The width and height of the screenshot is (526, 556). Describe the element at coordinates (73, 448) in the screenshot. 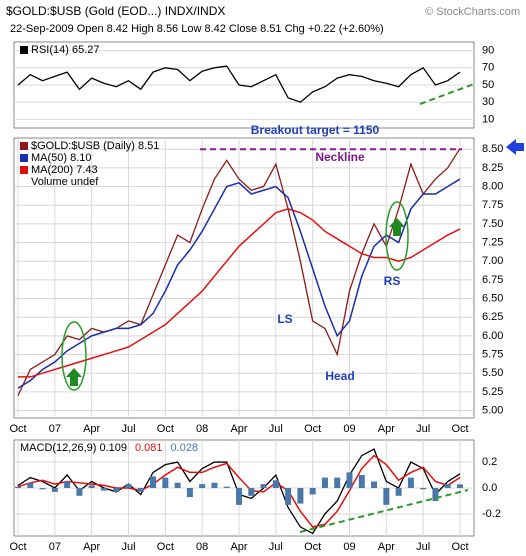

I see `legend-entry: MACD(12,26,9) 0.109` at that location.